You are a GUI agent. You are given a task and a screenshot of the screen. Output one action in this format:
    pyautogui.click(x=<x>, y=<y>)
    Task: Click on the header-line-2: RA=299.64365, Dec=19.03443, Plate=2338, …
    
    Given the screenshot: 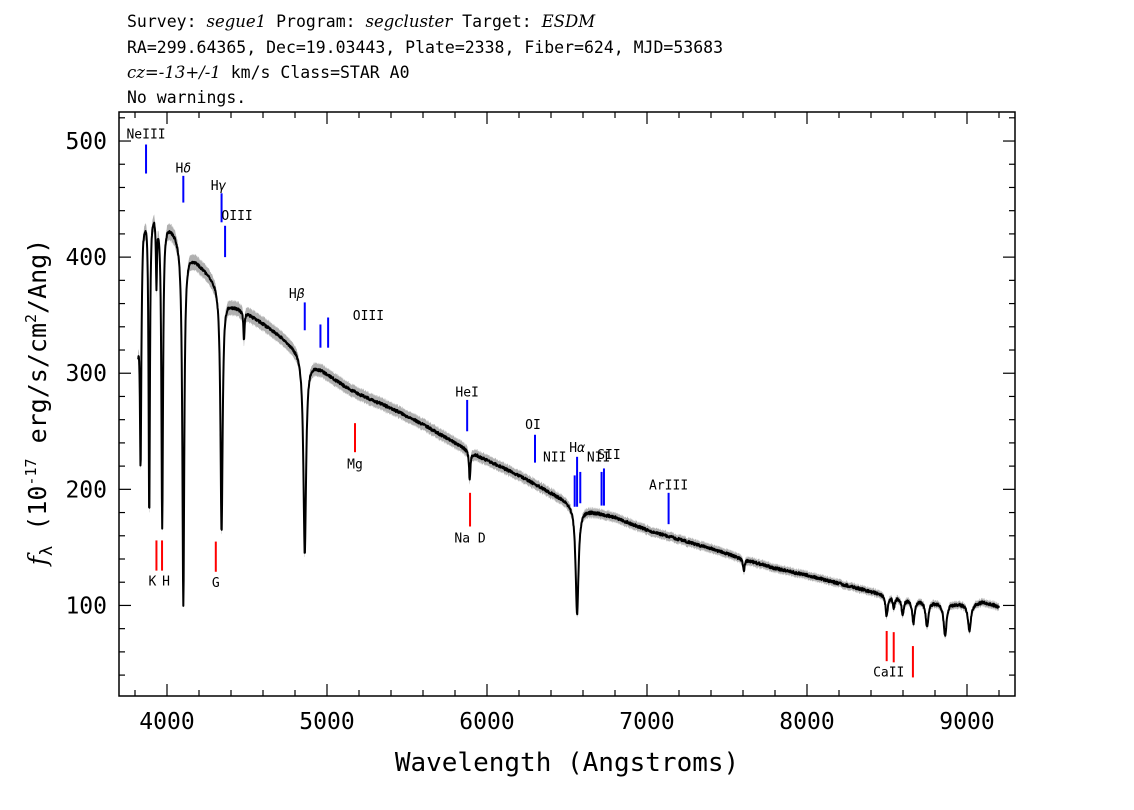 What is the action you would take?
    pyautogui.click(x=425, y=47)
    